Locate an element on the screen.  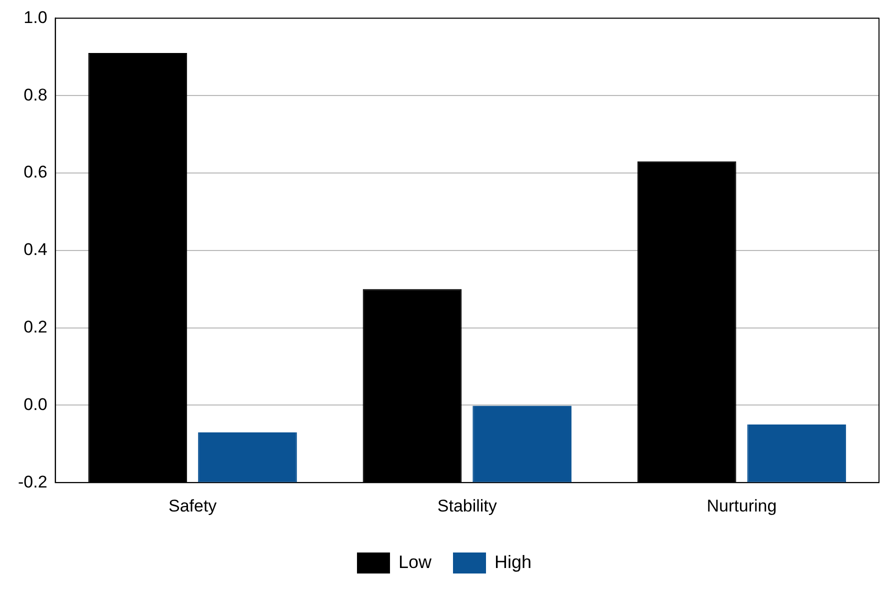
legend-label: High is located at coordinates (513, 562).